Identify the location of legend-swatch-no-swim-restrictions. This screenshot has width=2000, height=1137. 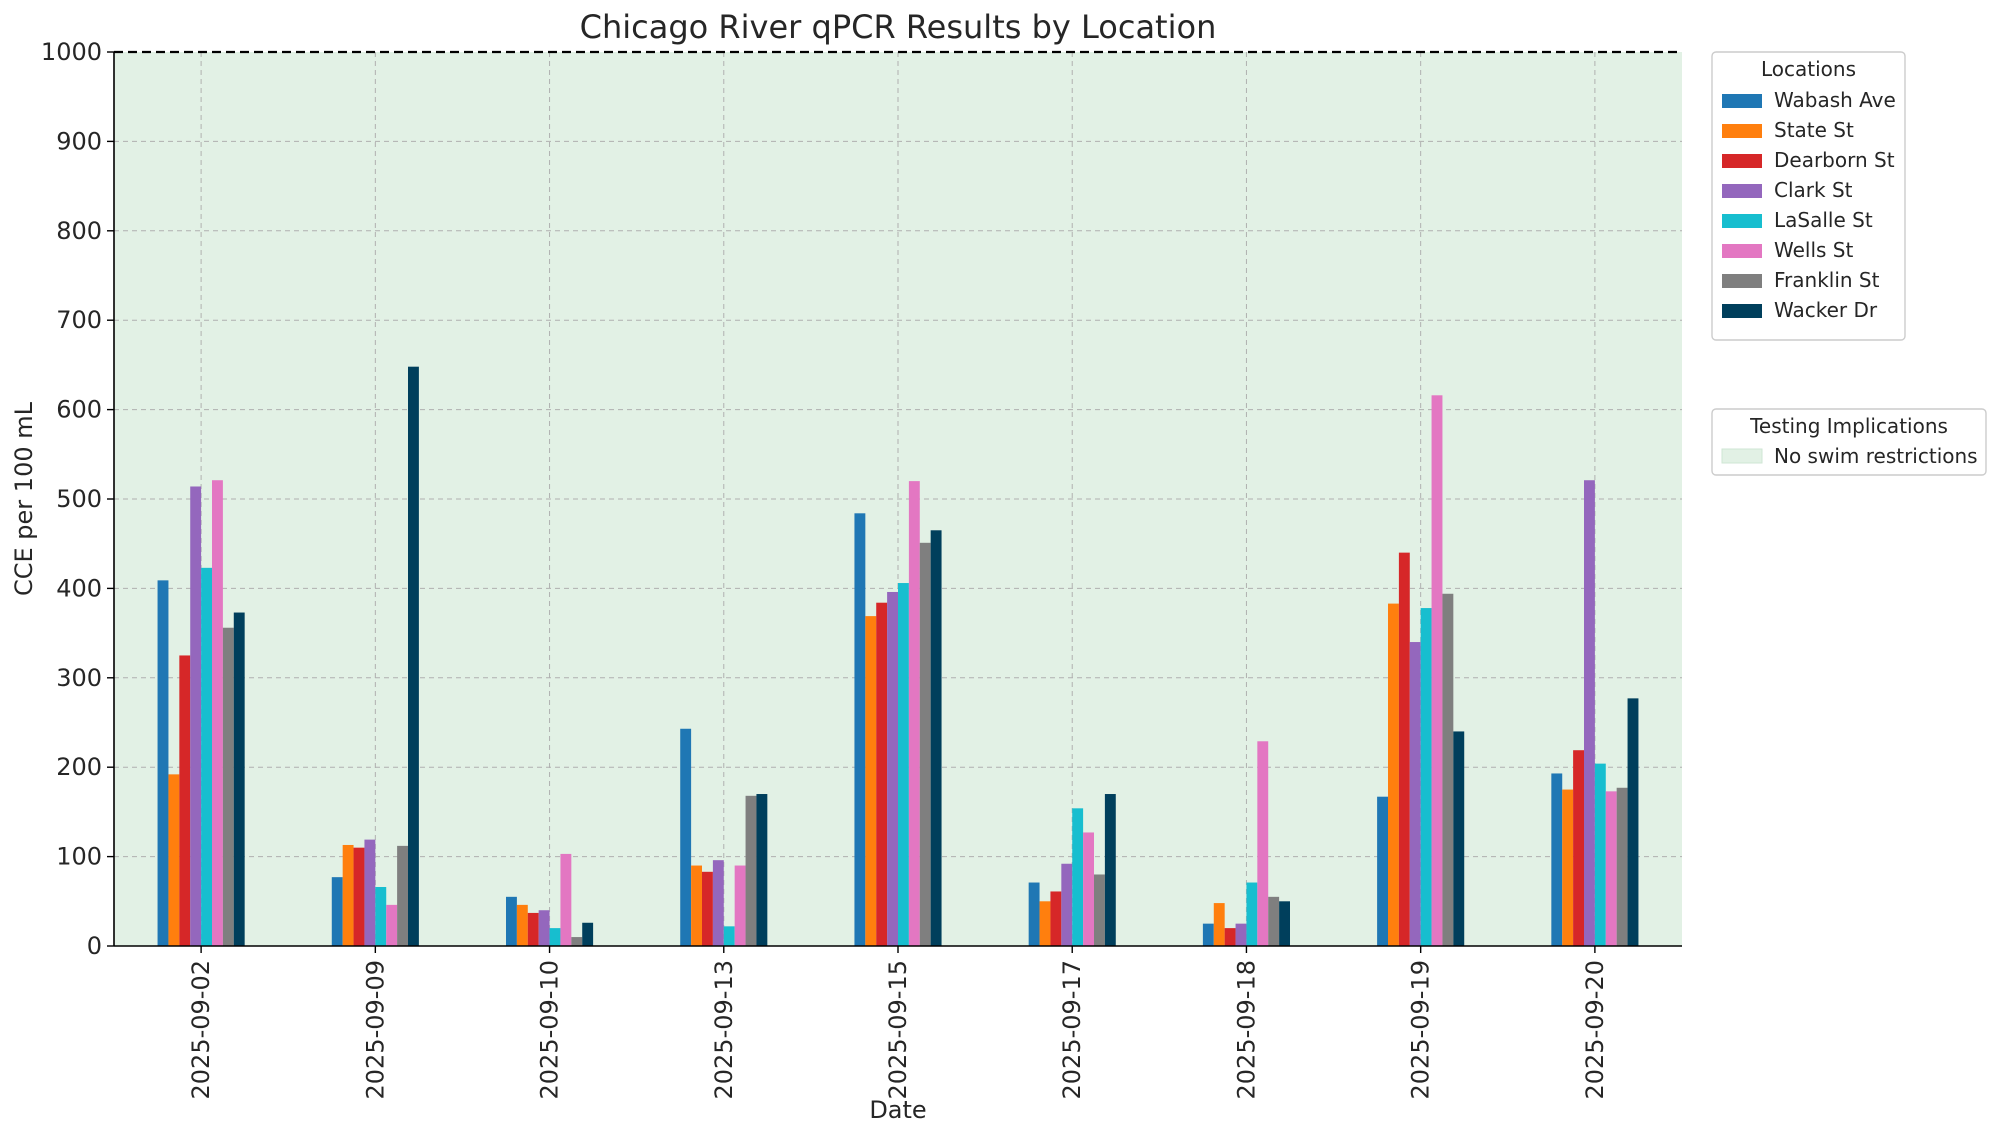
(1742, 456).